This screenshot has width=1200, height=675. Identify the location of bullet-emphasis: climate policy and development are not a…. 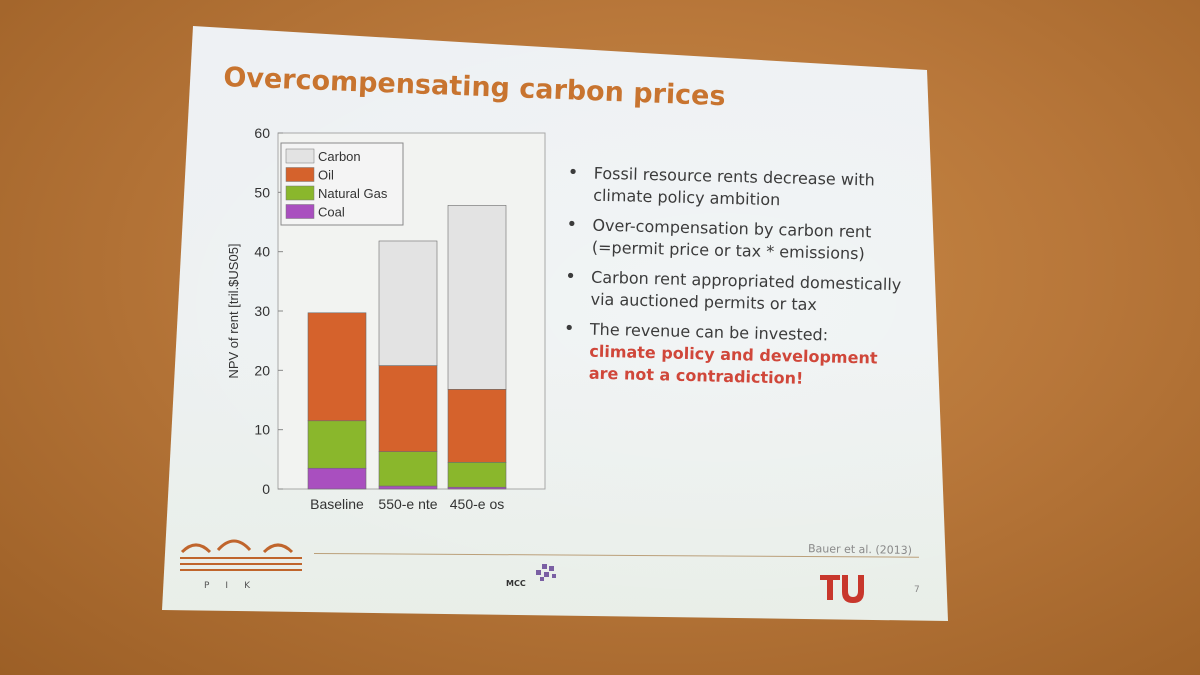
(733, 364).